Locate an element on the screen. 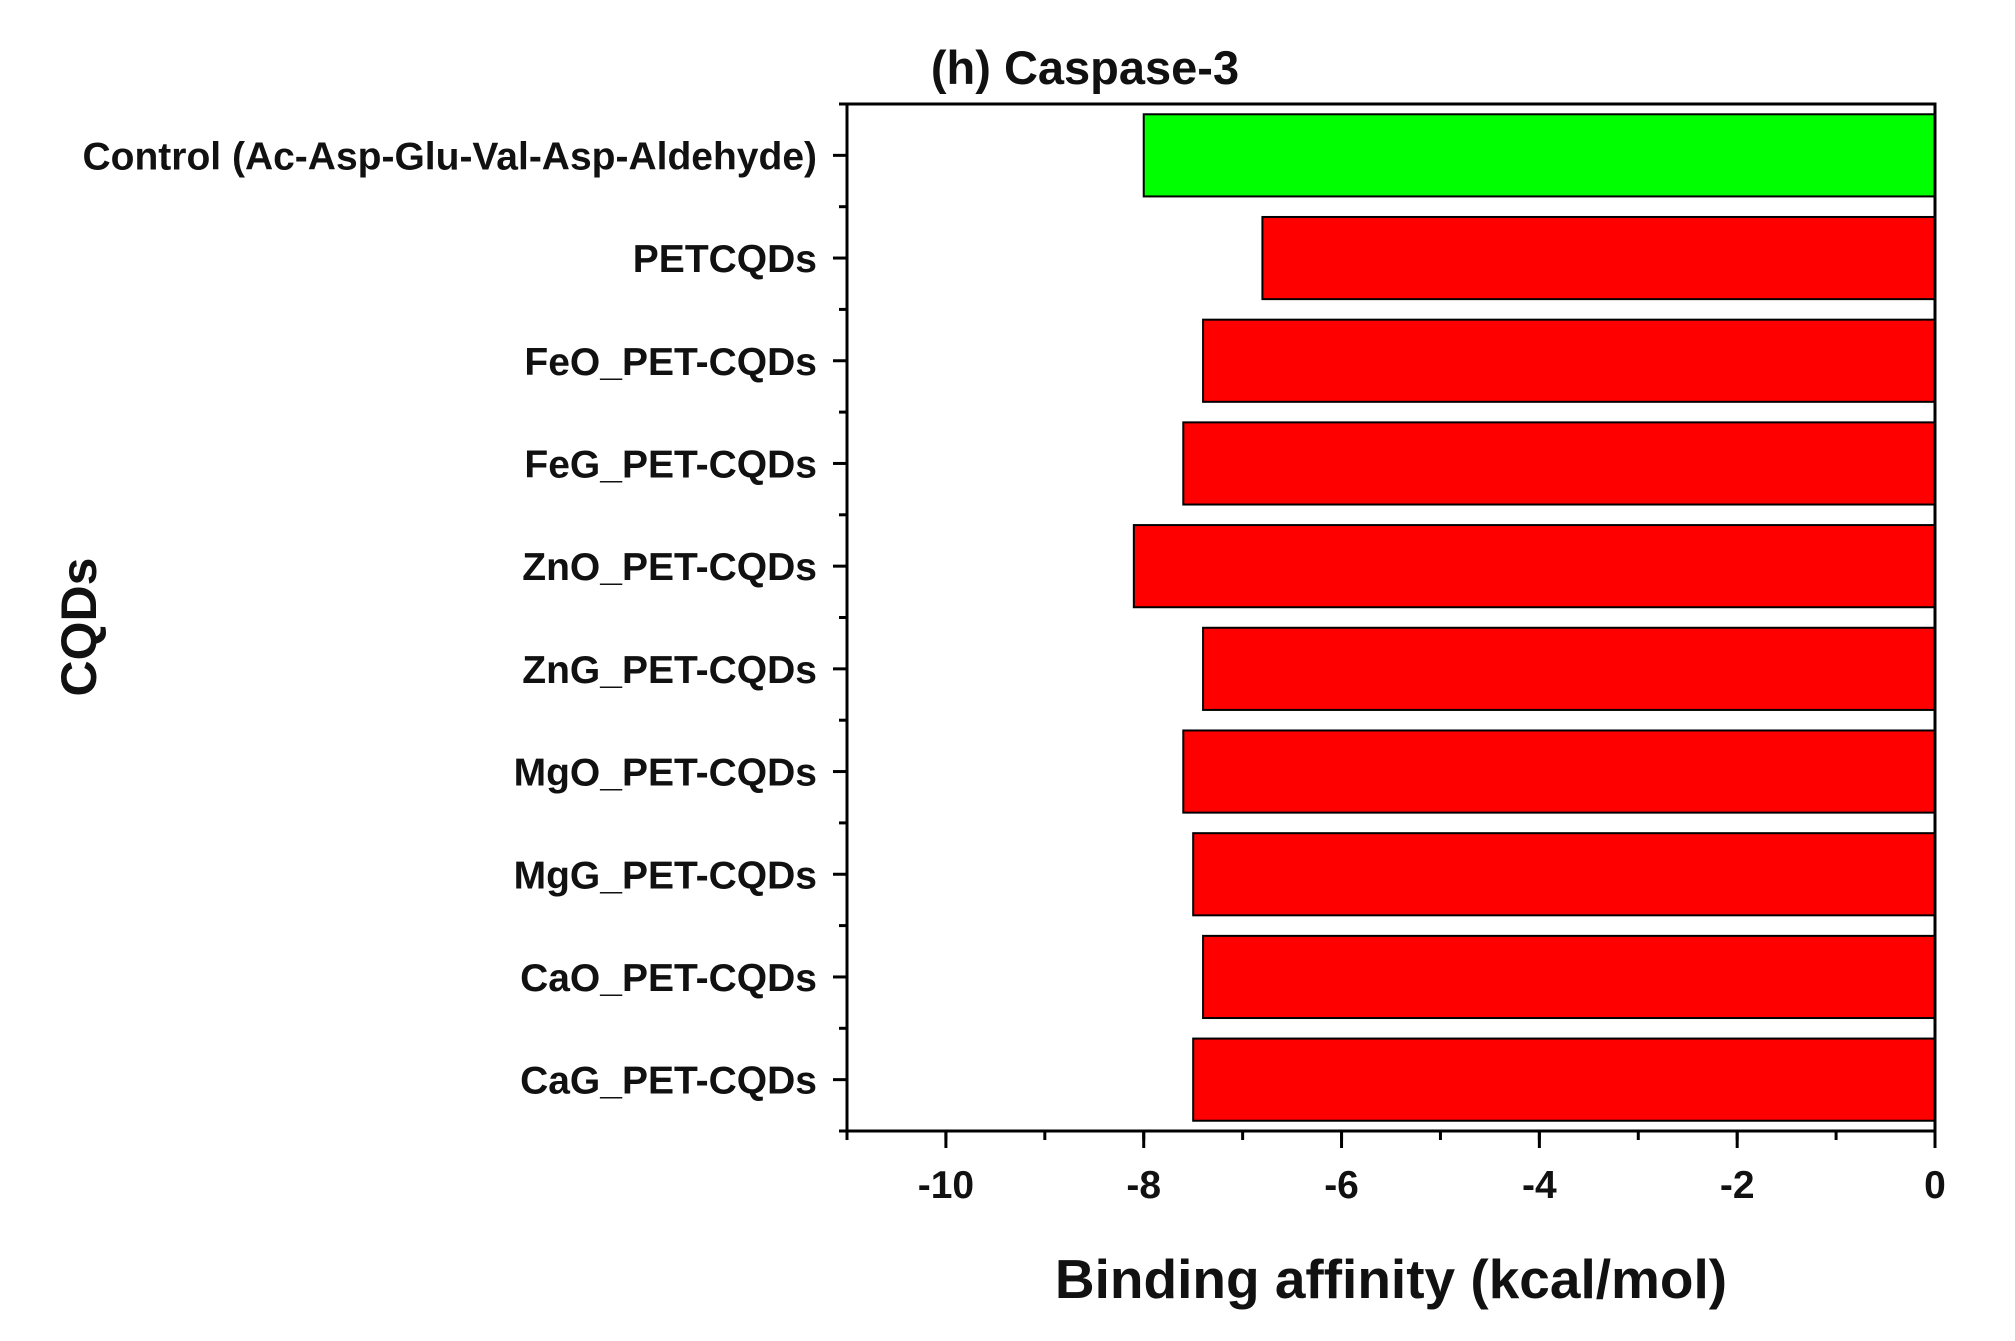 The image size is (2015, 1341). y-tick-label: FeO_PET-CQDs is located at coordinates (670, 362).